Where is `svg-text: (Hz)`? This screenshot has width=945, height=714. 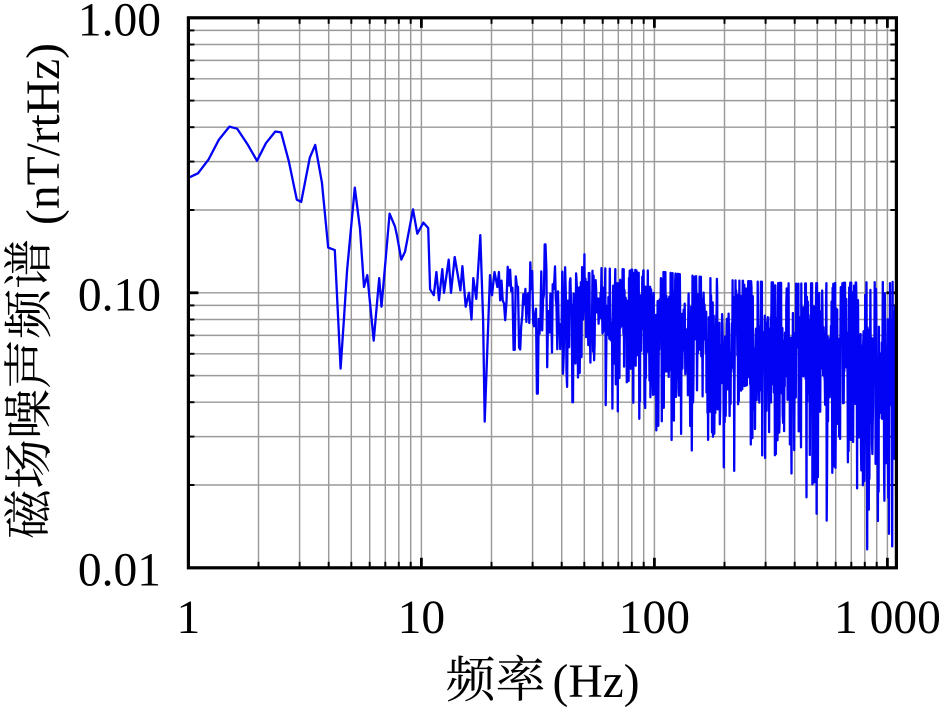 svg-text: (Hz) is located at coordinates (596, 682).